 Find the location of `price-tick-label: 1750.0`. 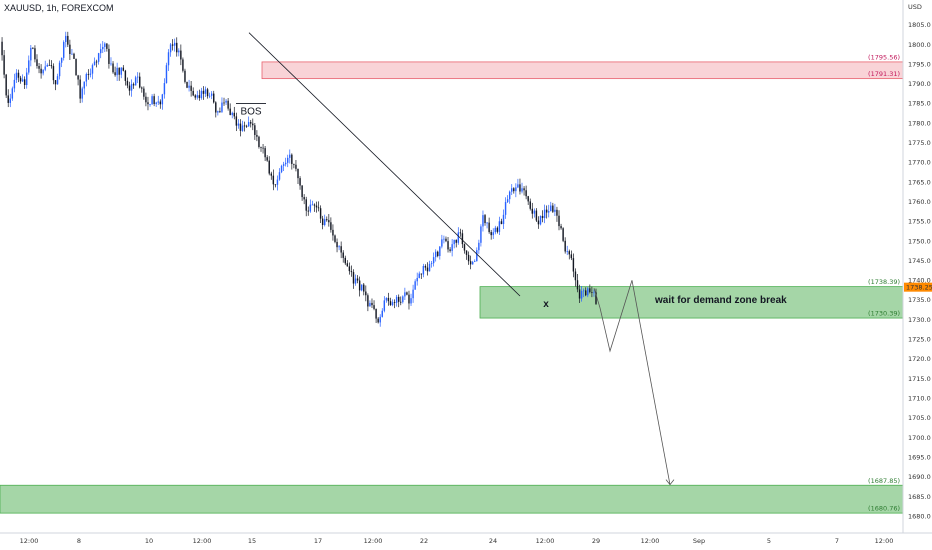

price-tick-label: 1750.0 is located at coordinates (919, 241).